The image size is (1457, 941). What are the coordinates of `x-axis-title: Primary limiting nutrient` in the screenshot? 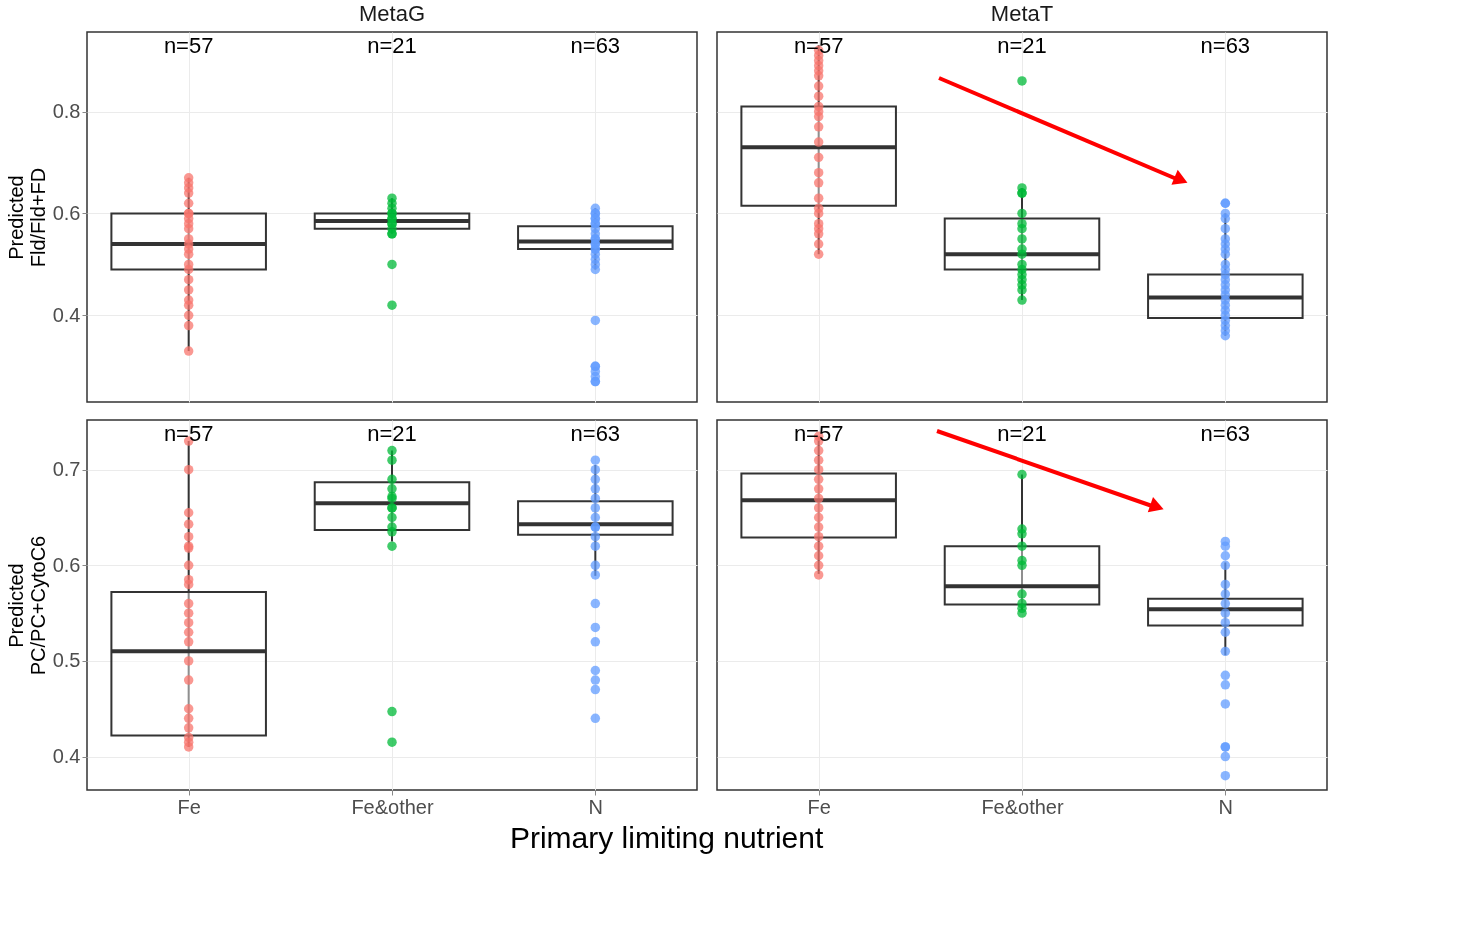 It's located at (666, 837).